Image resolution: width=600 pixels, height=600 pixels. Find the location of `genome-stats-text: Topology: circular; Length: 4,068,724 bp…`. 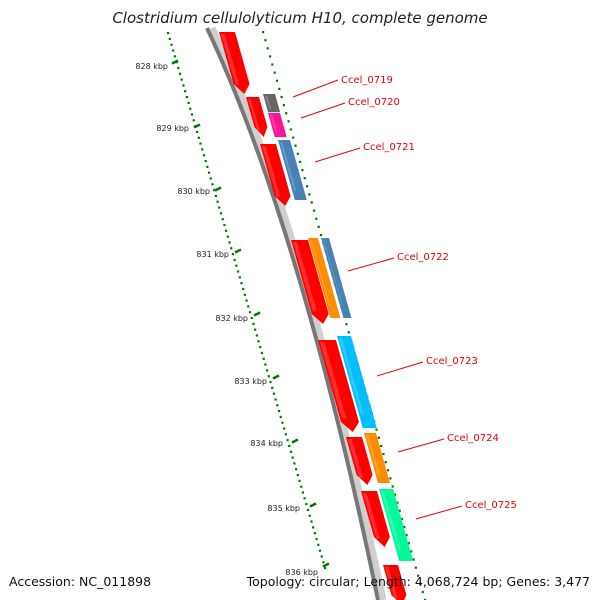

genome-stats-text: Topology: circular; Length: 4,068,724 bp… is located at coordinates (418, 581).